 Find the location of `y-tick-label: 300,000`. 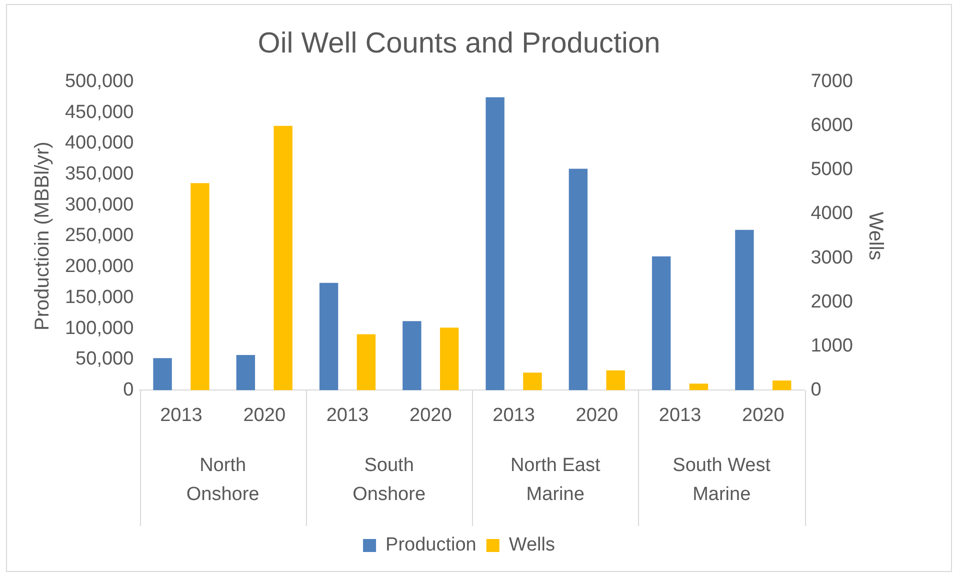

y-tick-label: 300,000 is located at coordinates (99, 205).